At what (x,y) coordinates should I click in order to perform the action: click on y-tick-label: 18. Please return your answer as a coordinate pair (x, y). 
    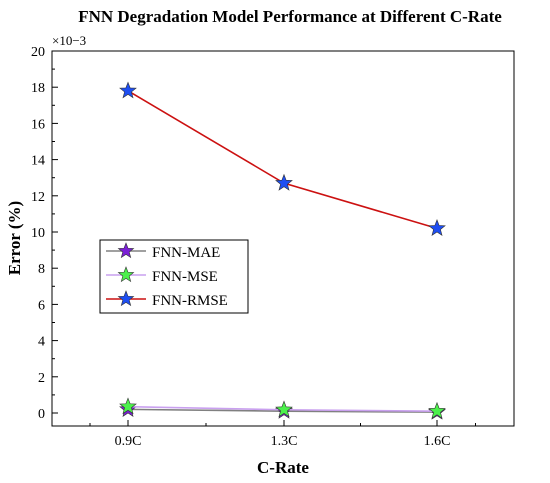
    Looking at the image, I should click on (38, 88).